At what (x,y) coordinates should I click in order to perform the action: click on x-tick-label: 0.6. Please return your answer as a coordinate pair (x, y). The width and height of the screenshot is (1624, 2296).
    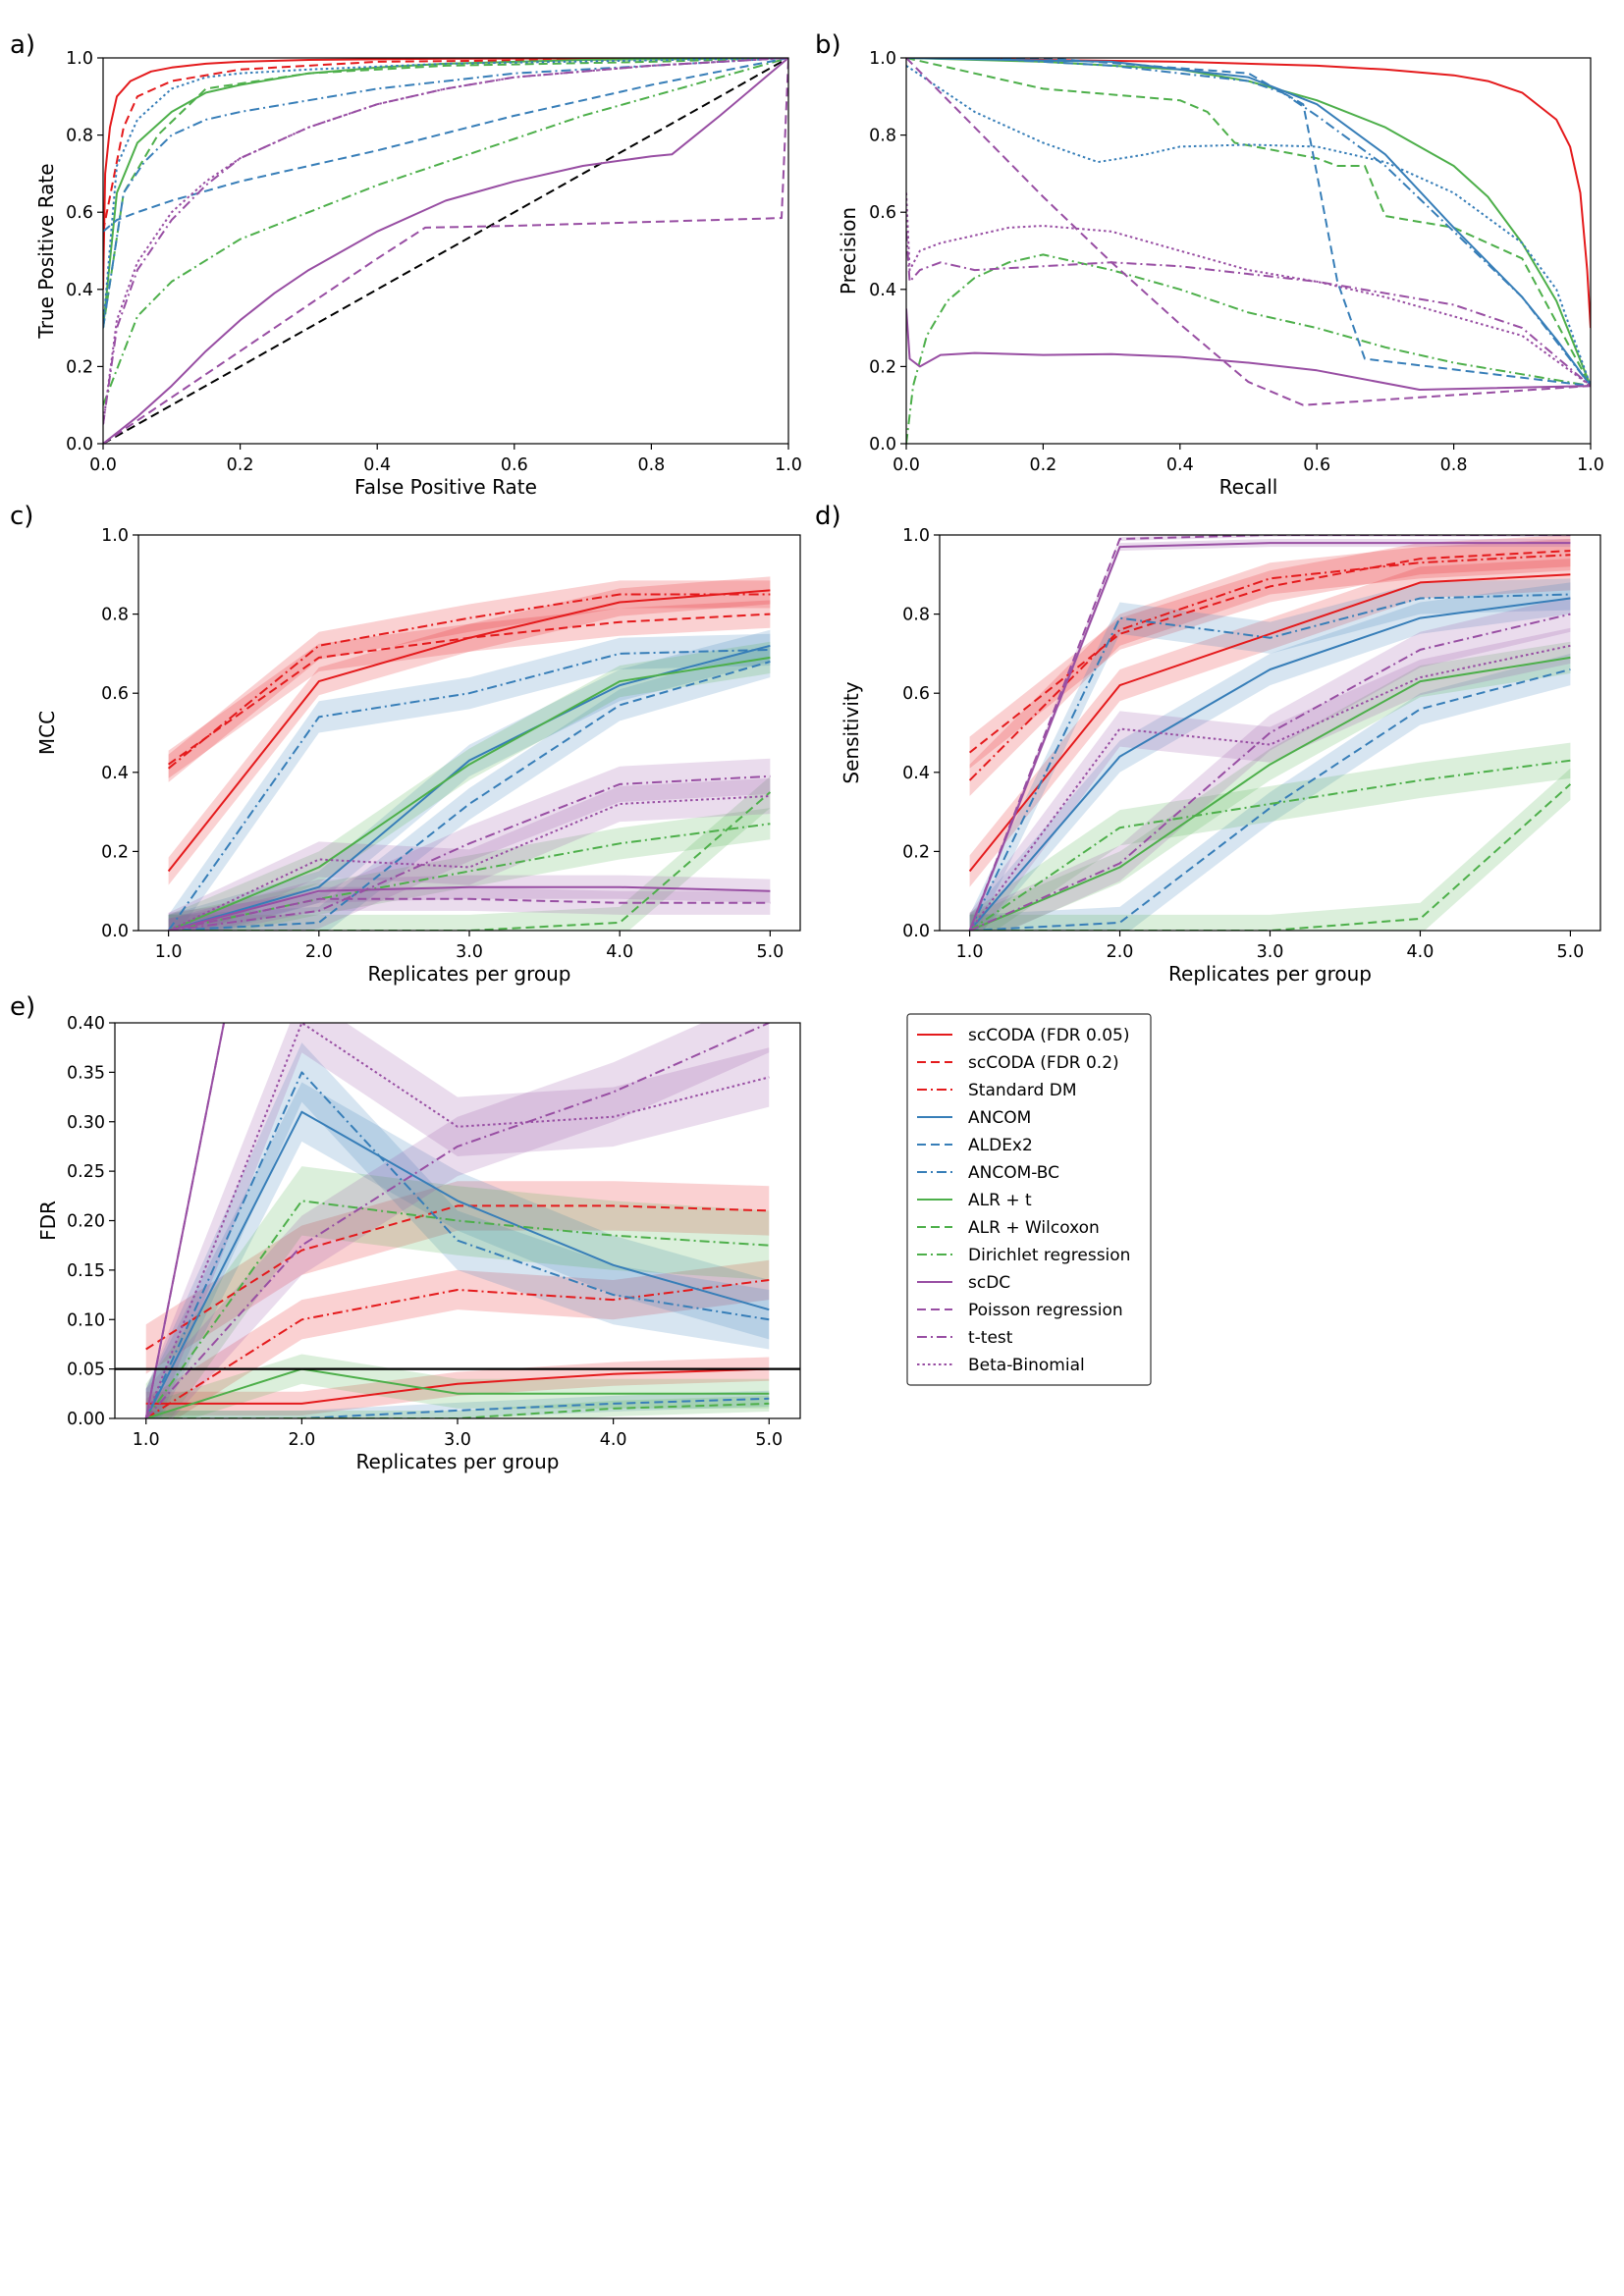
    Looking at the image, I should click on (1316, 465).